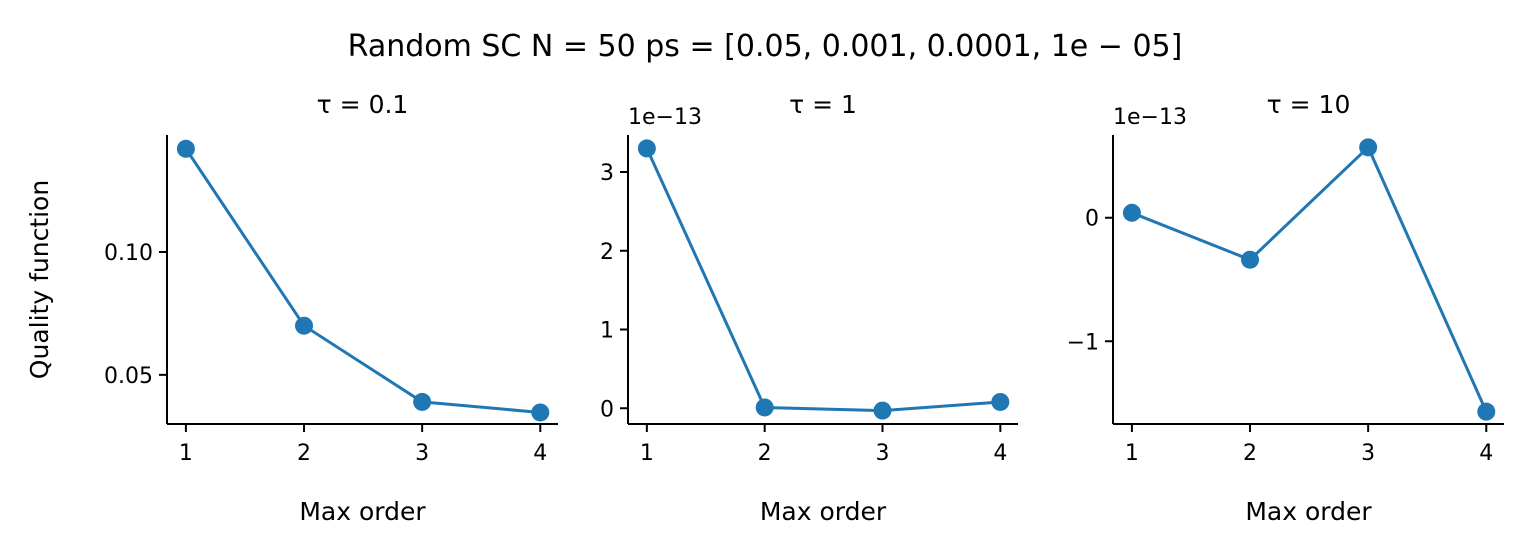  What do you see at coordinates (823, 104) in the screenshot?
I see `subplot-title: τ = 1` at bounding box center [823, 104].